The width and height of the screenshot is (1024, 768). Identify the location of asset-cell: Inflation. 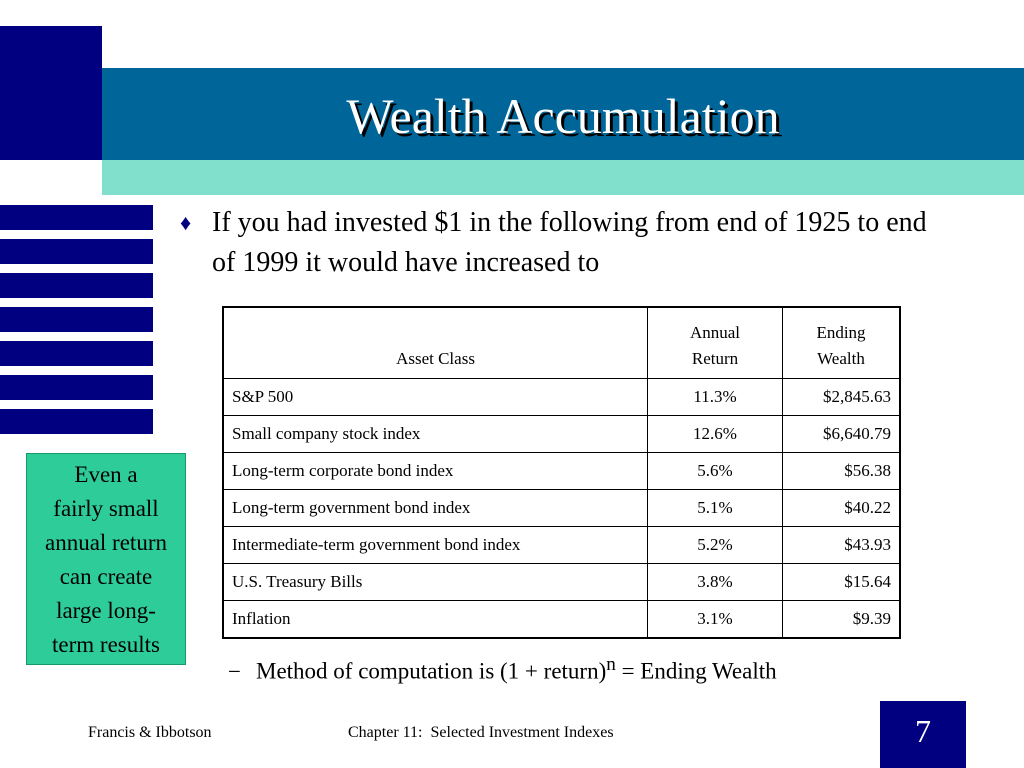
(435, 619).